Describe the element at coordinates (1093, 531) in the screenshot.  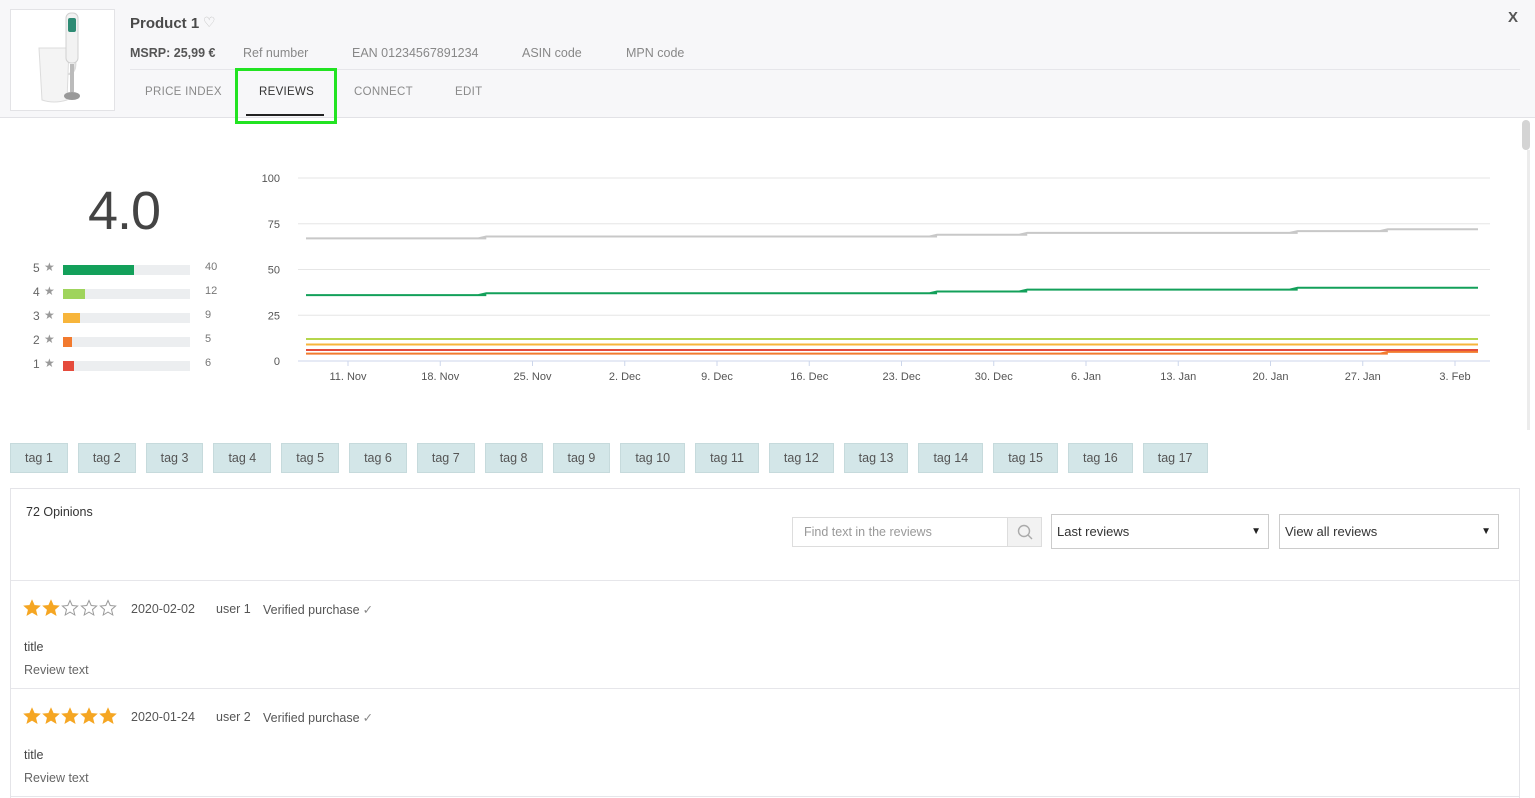
I see `sort-select-value: Last reviews` at that location.